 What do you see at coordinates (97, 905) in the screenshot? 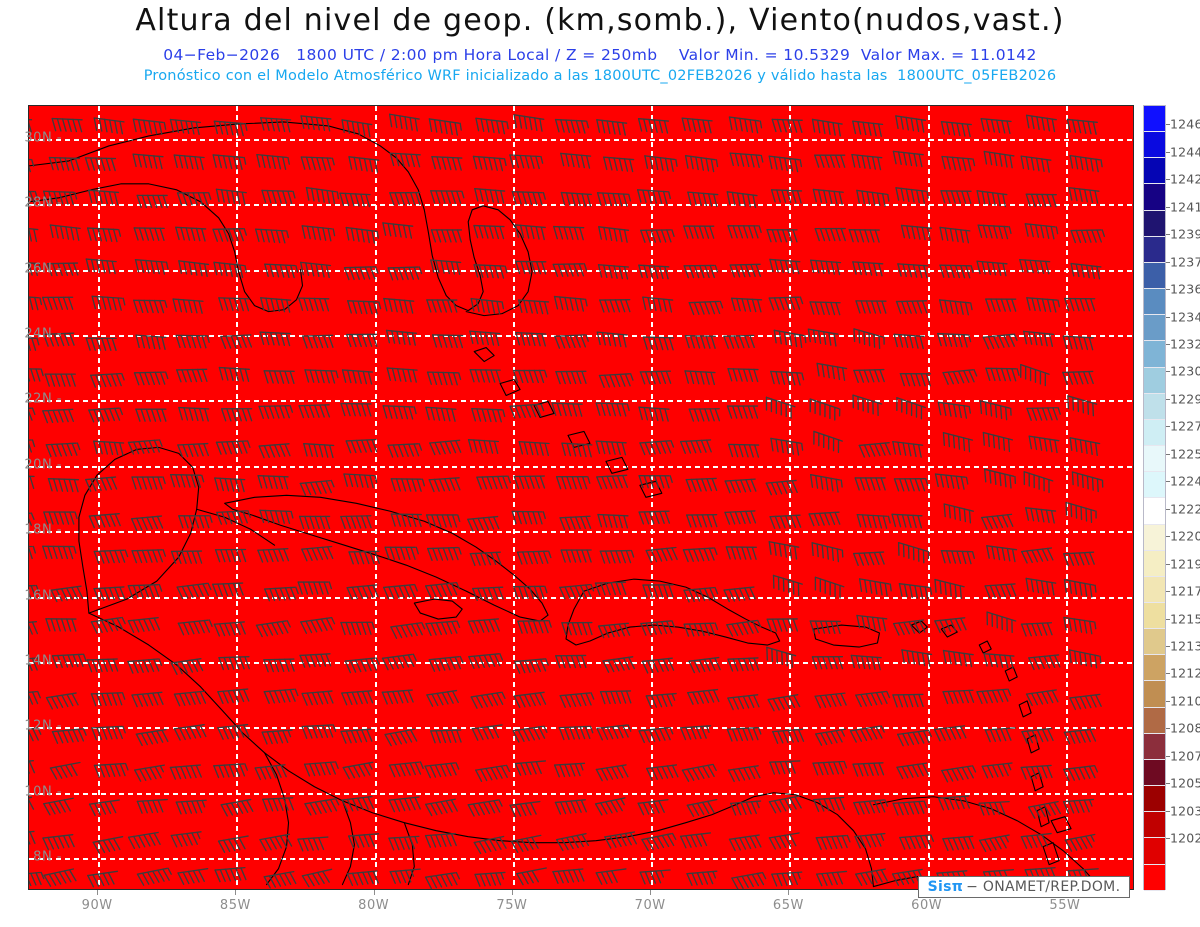
I see `longitude-tick-label: 90W` at bounding box center [97, 905].